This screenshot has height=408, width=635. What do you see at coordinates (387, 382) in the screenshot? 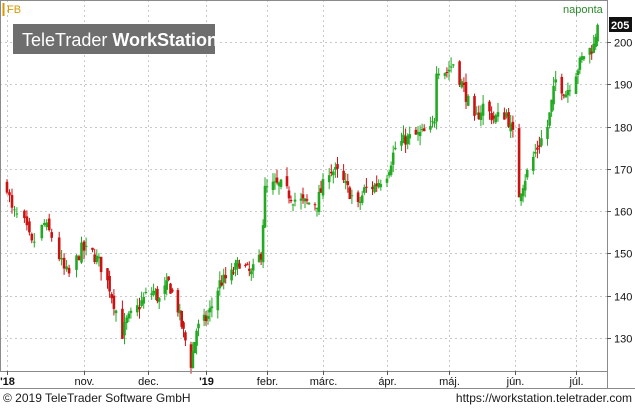
I see `x-tick-label: ápr.` at bounding box center [387, 382].